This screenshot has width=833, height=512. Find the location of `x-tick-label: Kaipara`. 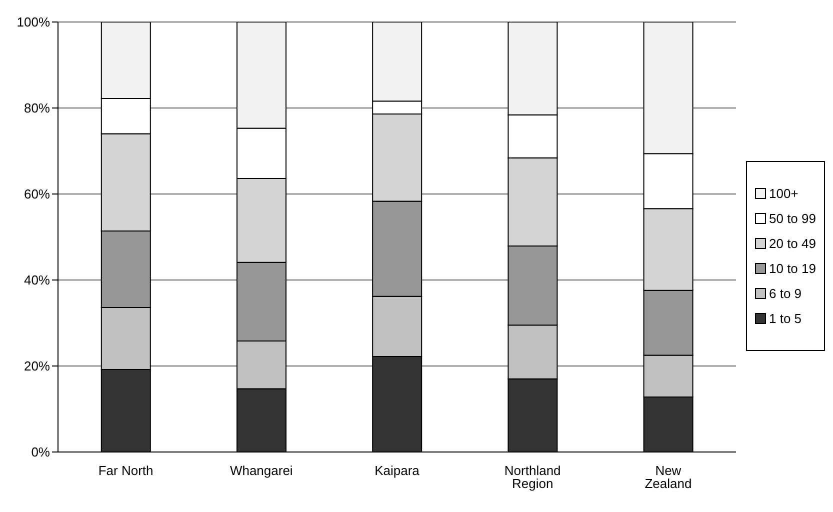

x-tick-label: Kaipara is located at coordinates (397, 470).